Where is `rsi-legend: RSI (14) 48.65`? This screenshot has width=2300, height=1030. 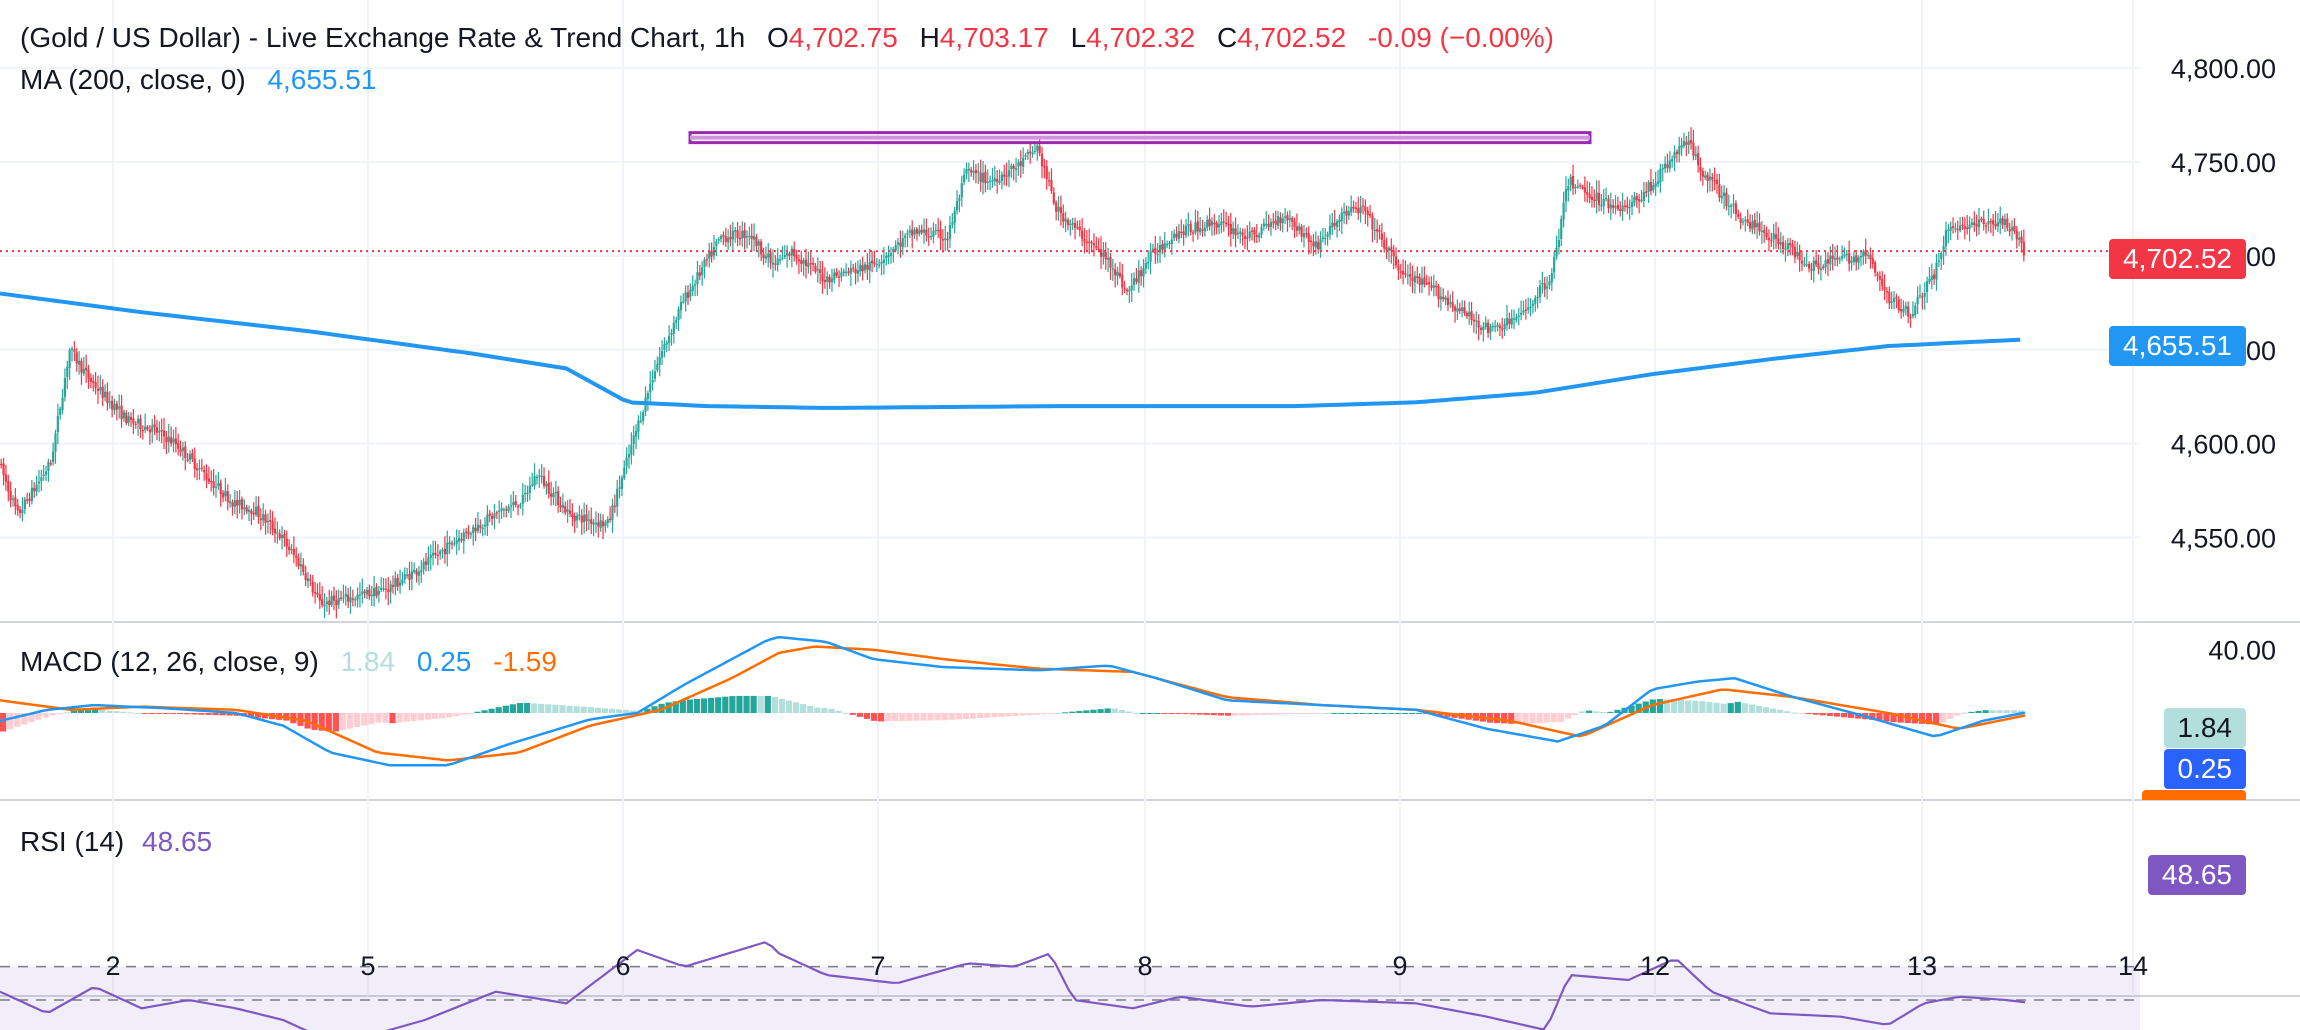
rsi-legend: RSI (14) 48.65 is located at coordinates (116, 842).